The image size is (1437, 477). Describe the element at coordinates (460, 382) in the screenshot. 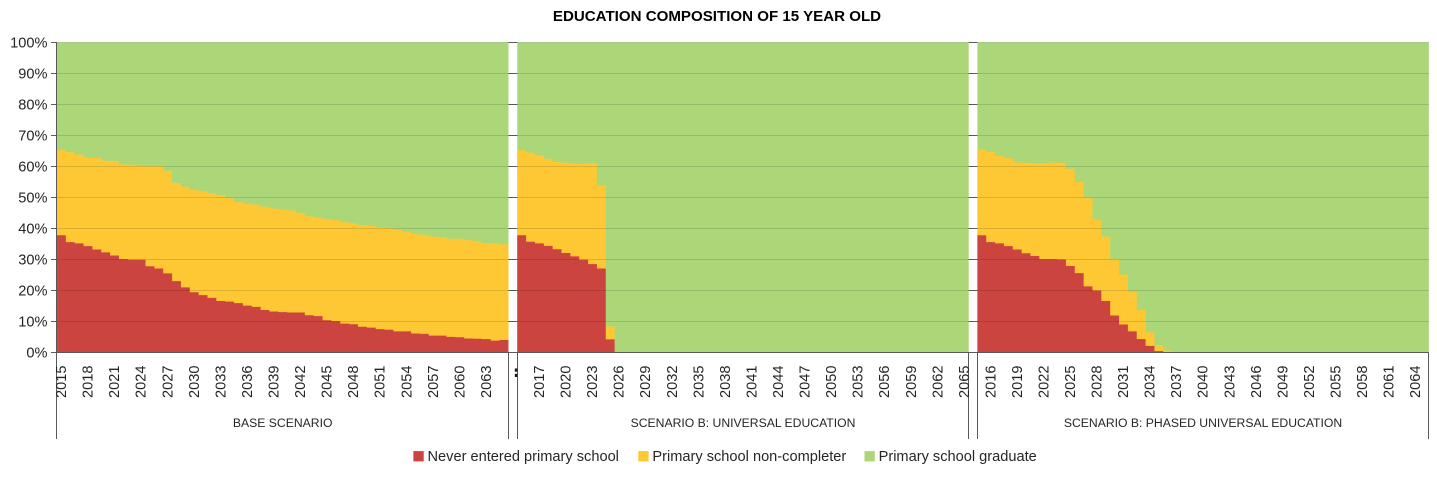

I see `svg-text: 2060` at that location.